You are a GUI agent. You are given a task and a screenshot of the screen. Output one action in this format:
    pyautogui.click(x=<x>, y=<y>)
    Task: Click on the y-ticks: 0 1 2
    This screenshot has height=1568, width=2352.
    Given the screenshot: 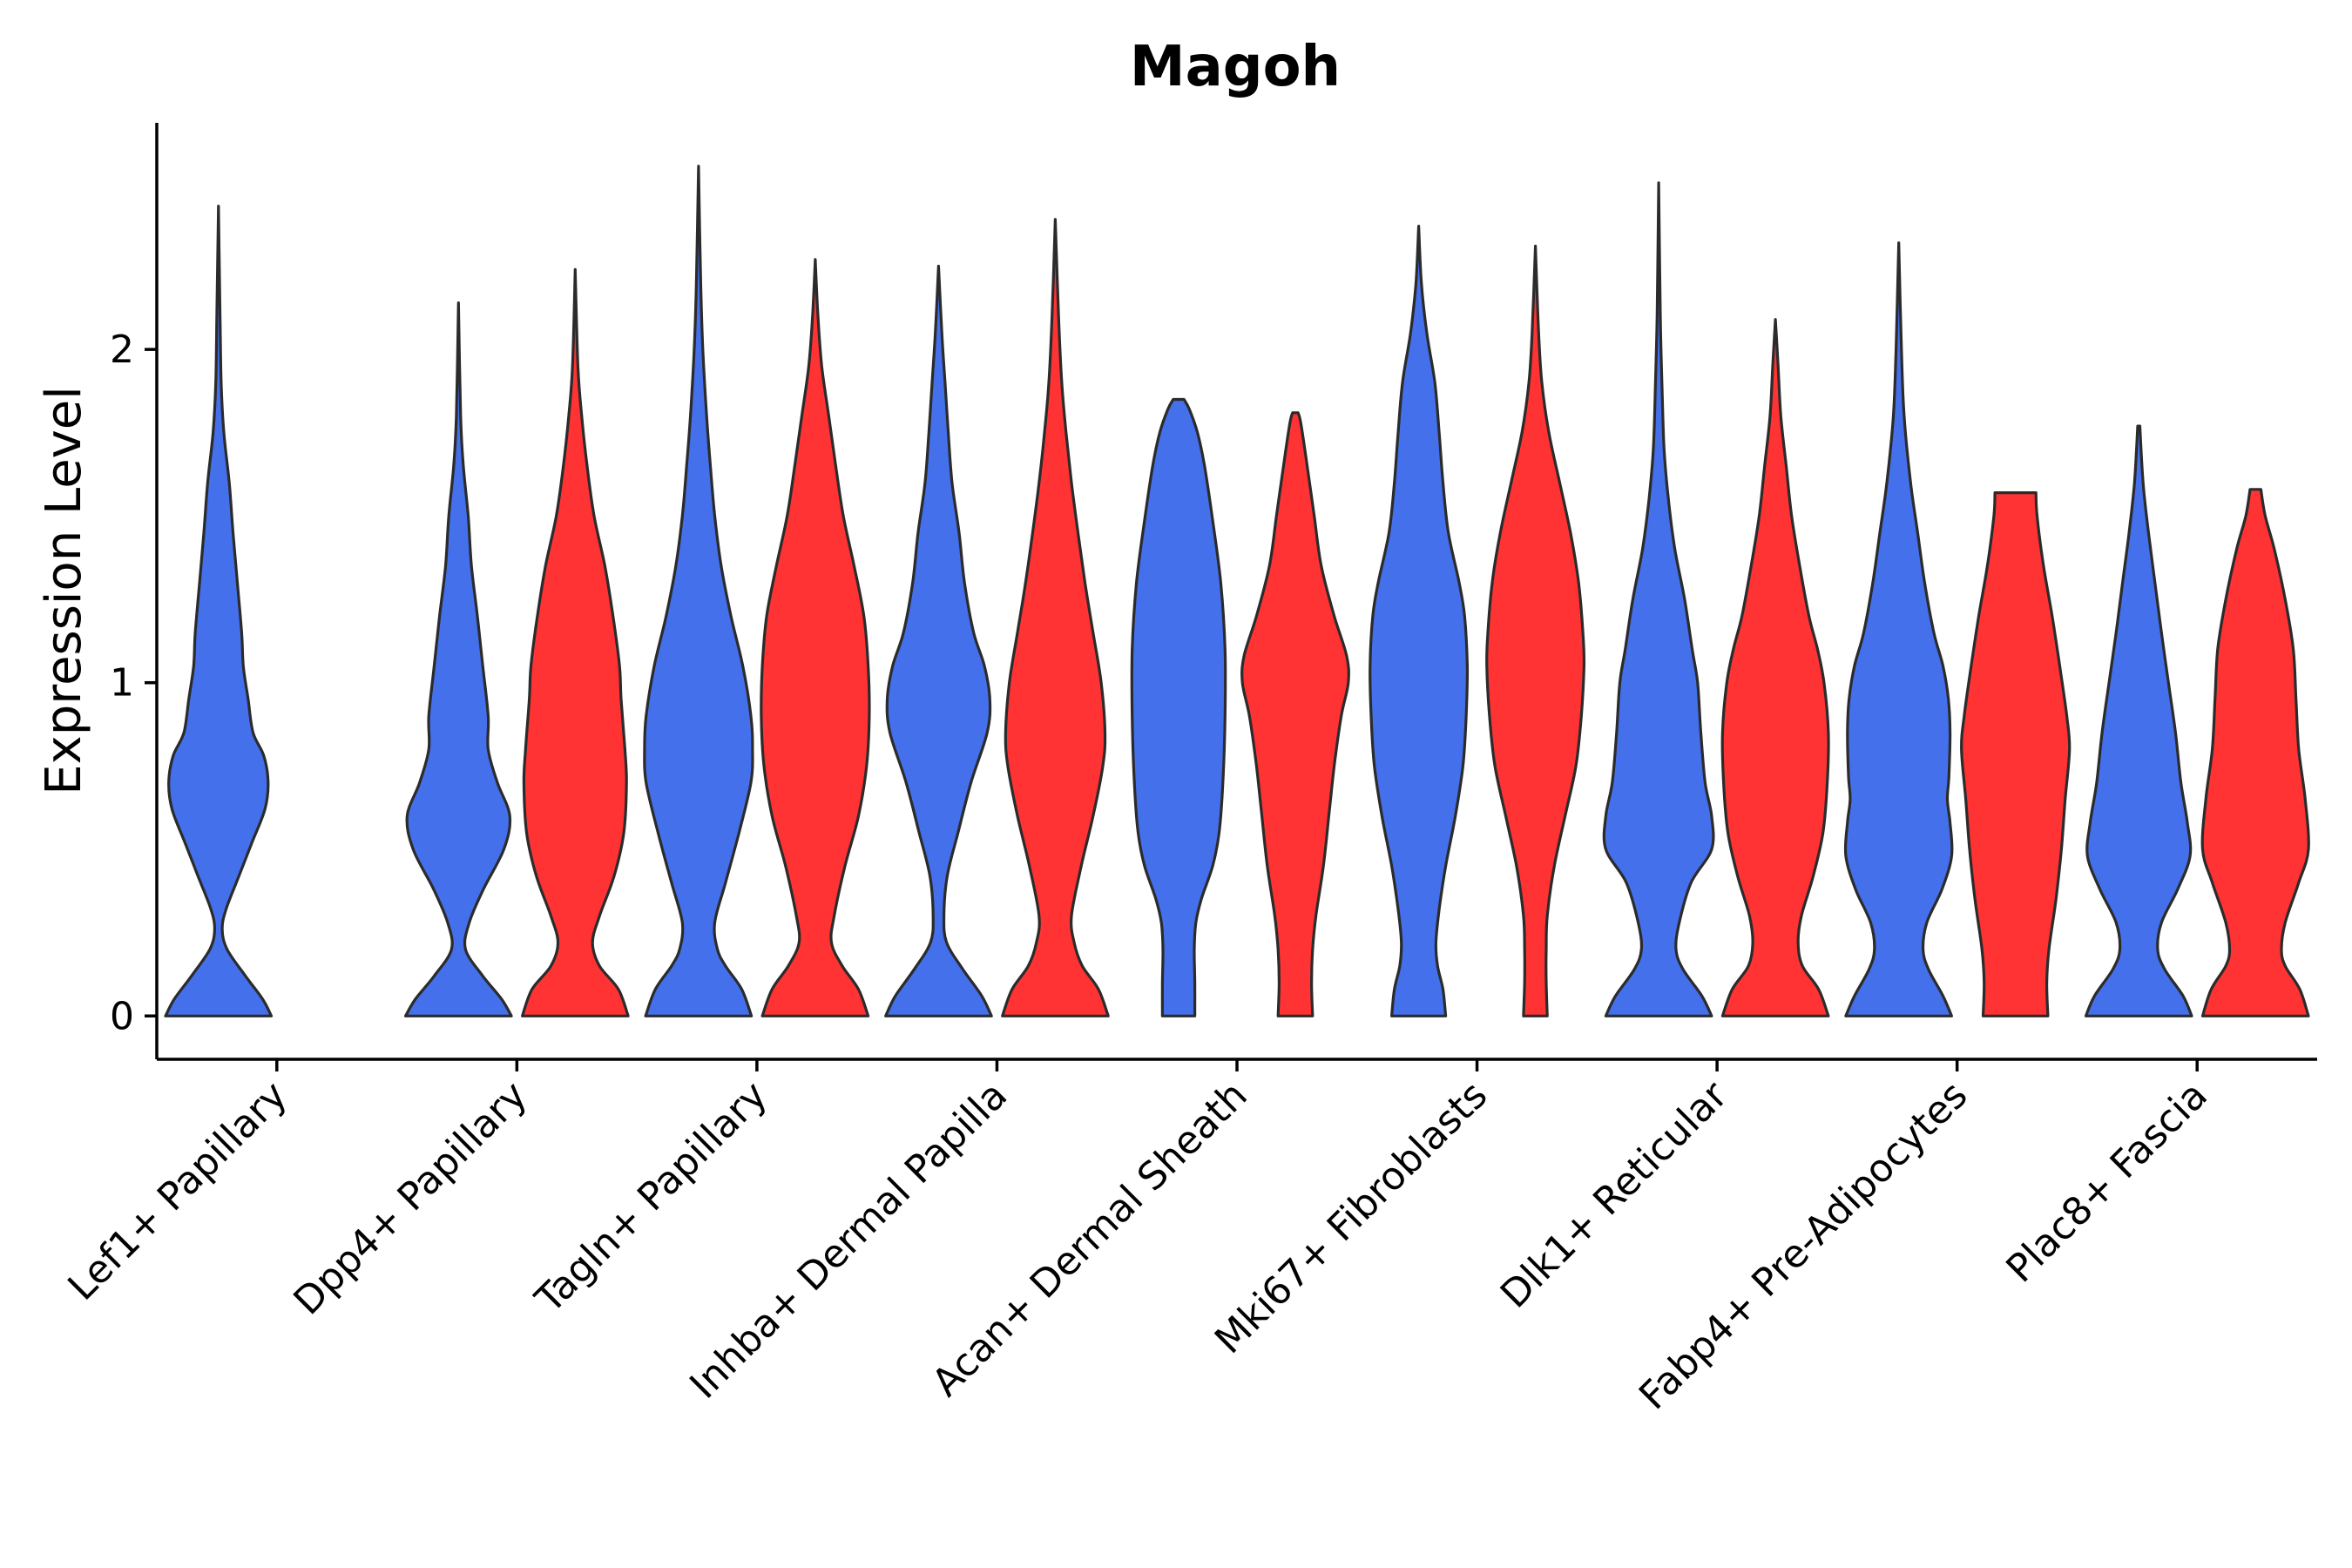 What is the action you would take?
    pyautogui.click(x=134, y=683)
    